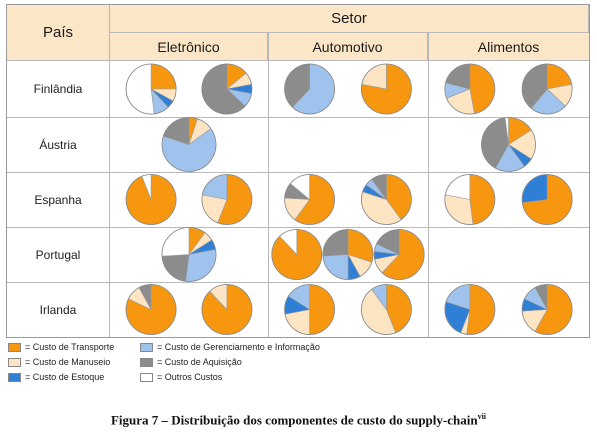 The height and width of the screenshot is (439, 597). What do you see at coordinates (58, 33) in the screenshot?
I see `country-header: País` at bounding box center [58, 33].